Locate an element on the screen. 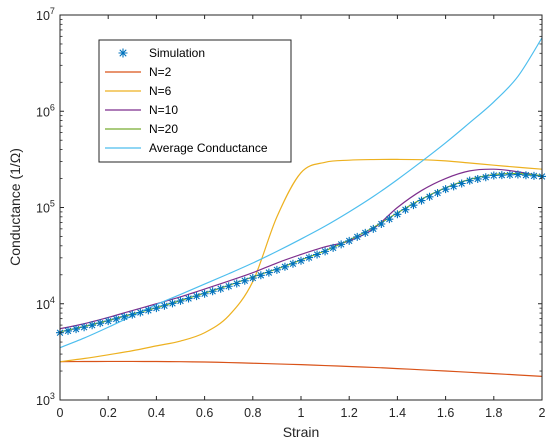 The image size is (550, 443). x-tick-label: 0.4 is located at coordinates (156, 413).